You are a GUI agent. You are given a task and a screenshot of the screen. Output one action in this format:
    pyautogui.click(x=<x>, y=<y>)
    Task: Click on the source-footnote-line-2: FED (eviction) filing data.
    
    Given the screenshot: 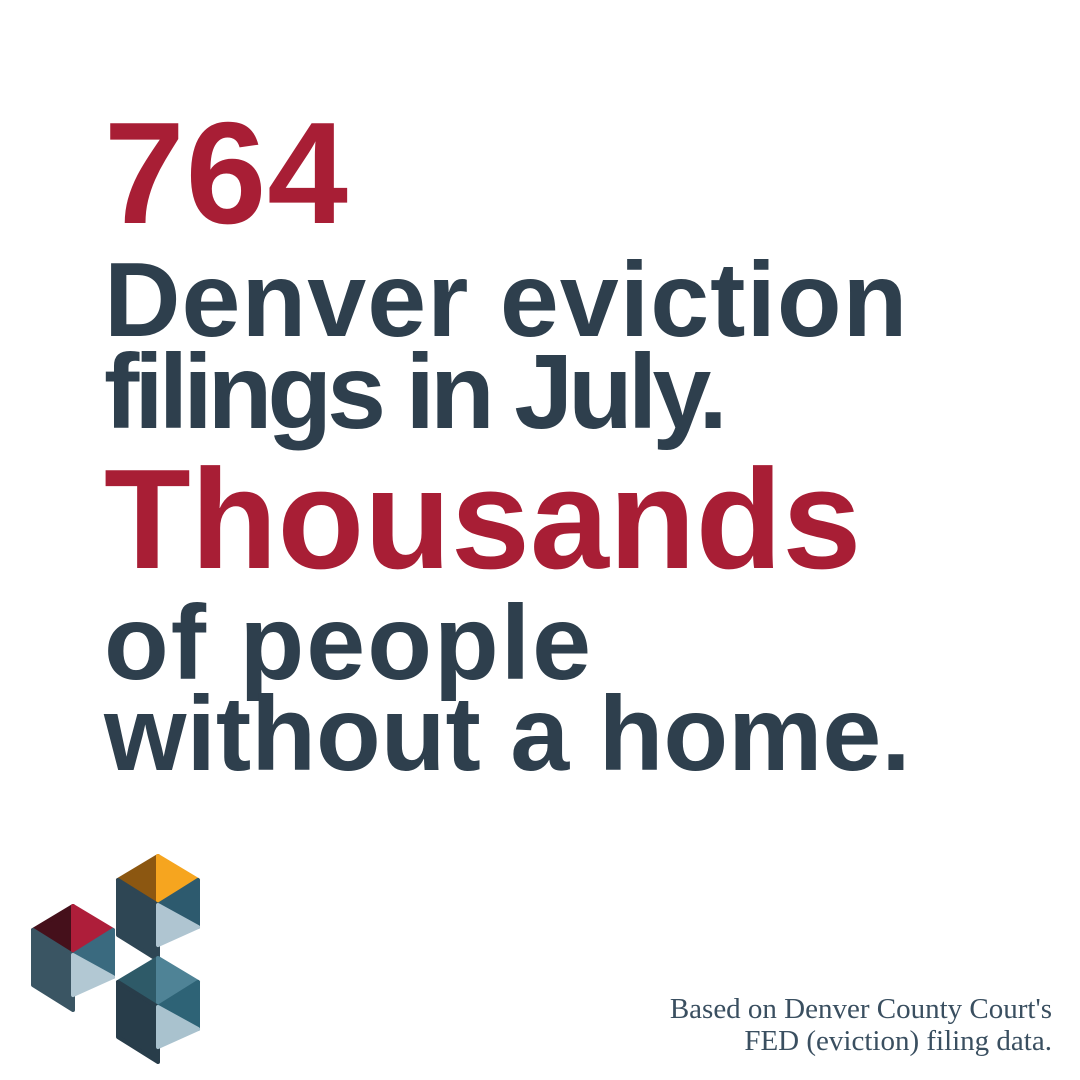 What is the action you would take?
    pyautogui.click(x=898, y=1041)
    